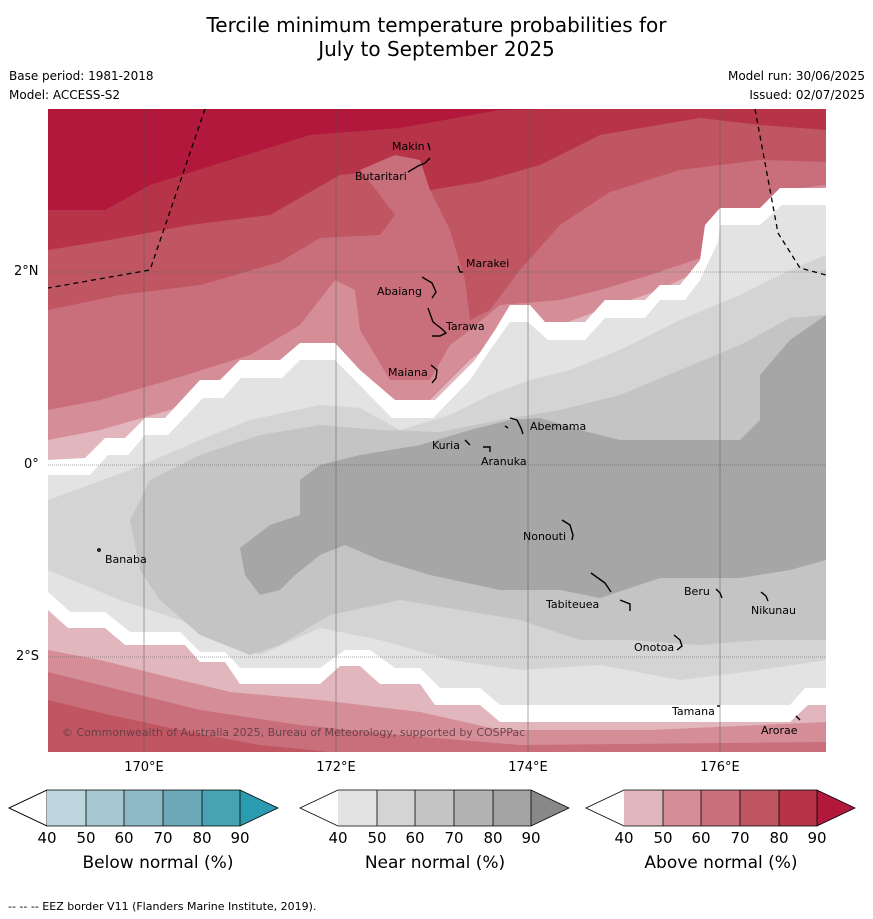  Describe the element at coordinates (528, 767) in the screenshot. I see `lon-label-174e: 174°E` at that location.